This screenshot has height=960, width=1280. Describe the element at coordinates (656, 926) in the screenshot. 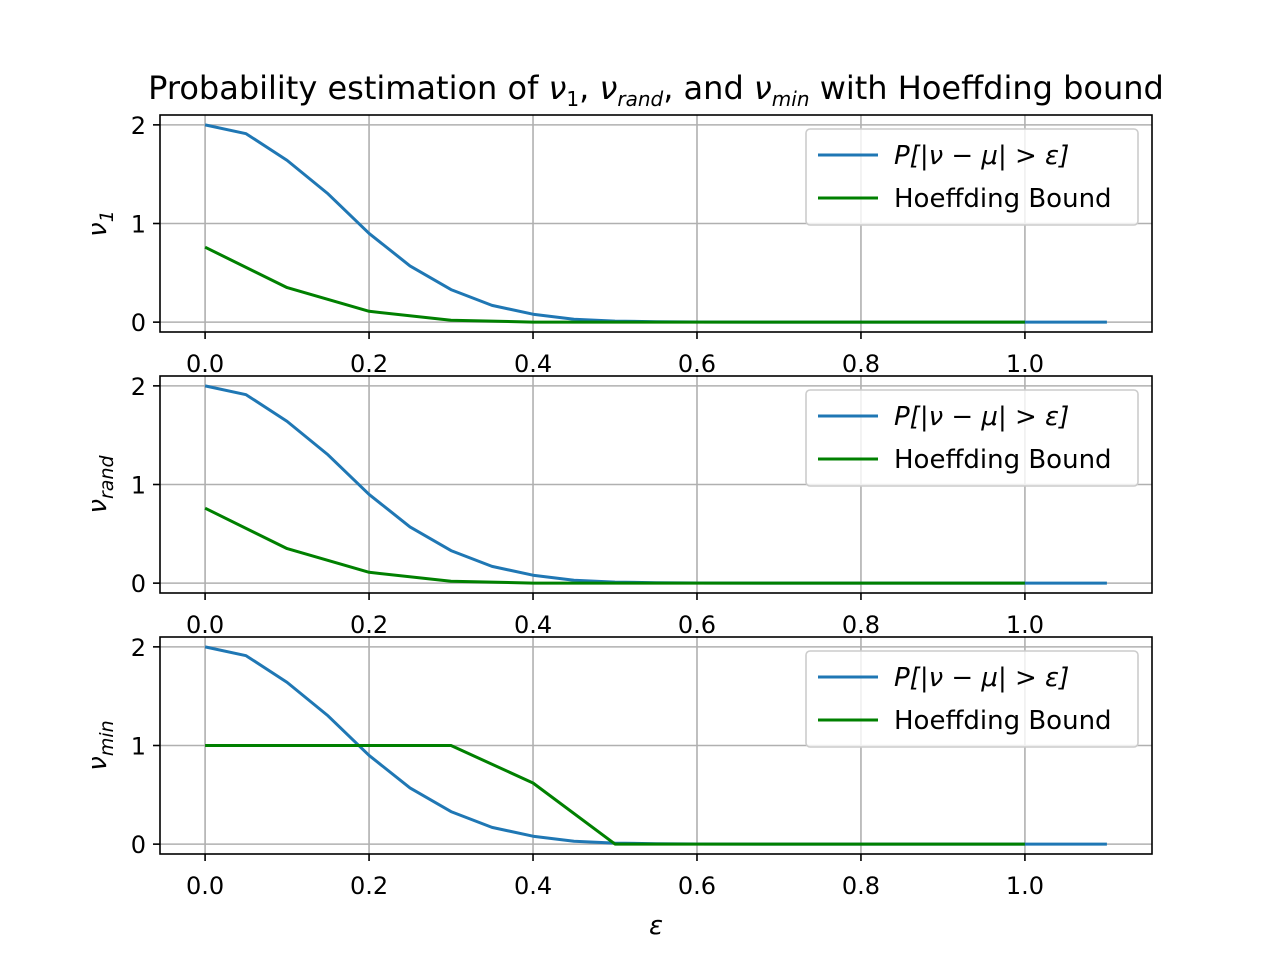

I see `x-axis-label: ε` at that location.